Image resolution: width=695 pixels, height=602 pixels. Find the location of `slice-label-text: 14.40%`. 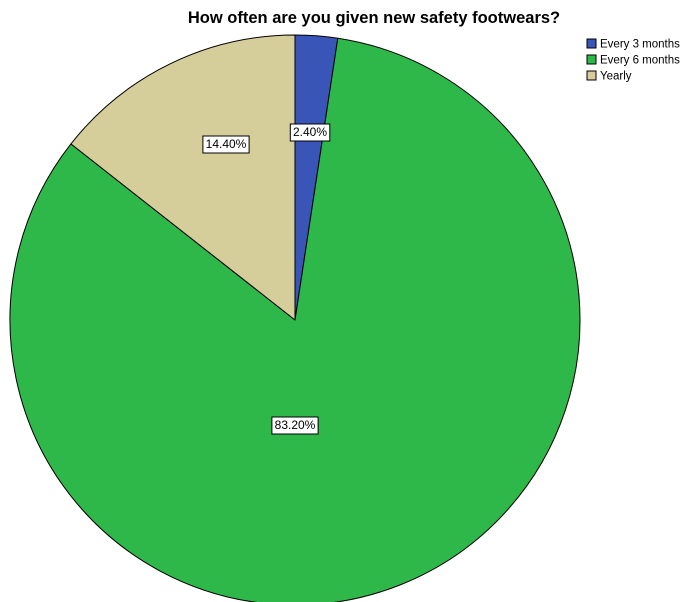

slice-label-text: 14.40% is located at coordinates (226, 144).